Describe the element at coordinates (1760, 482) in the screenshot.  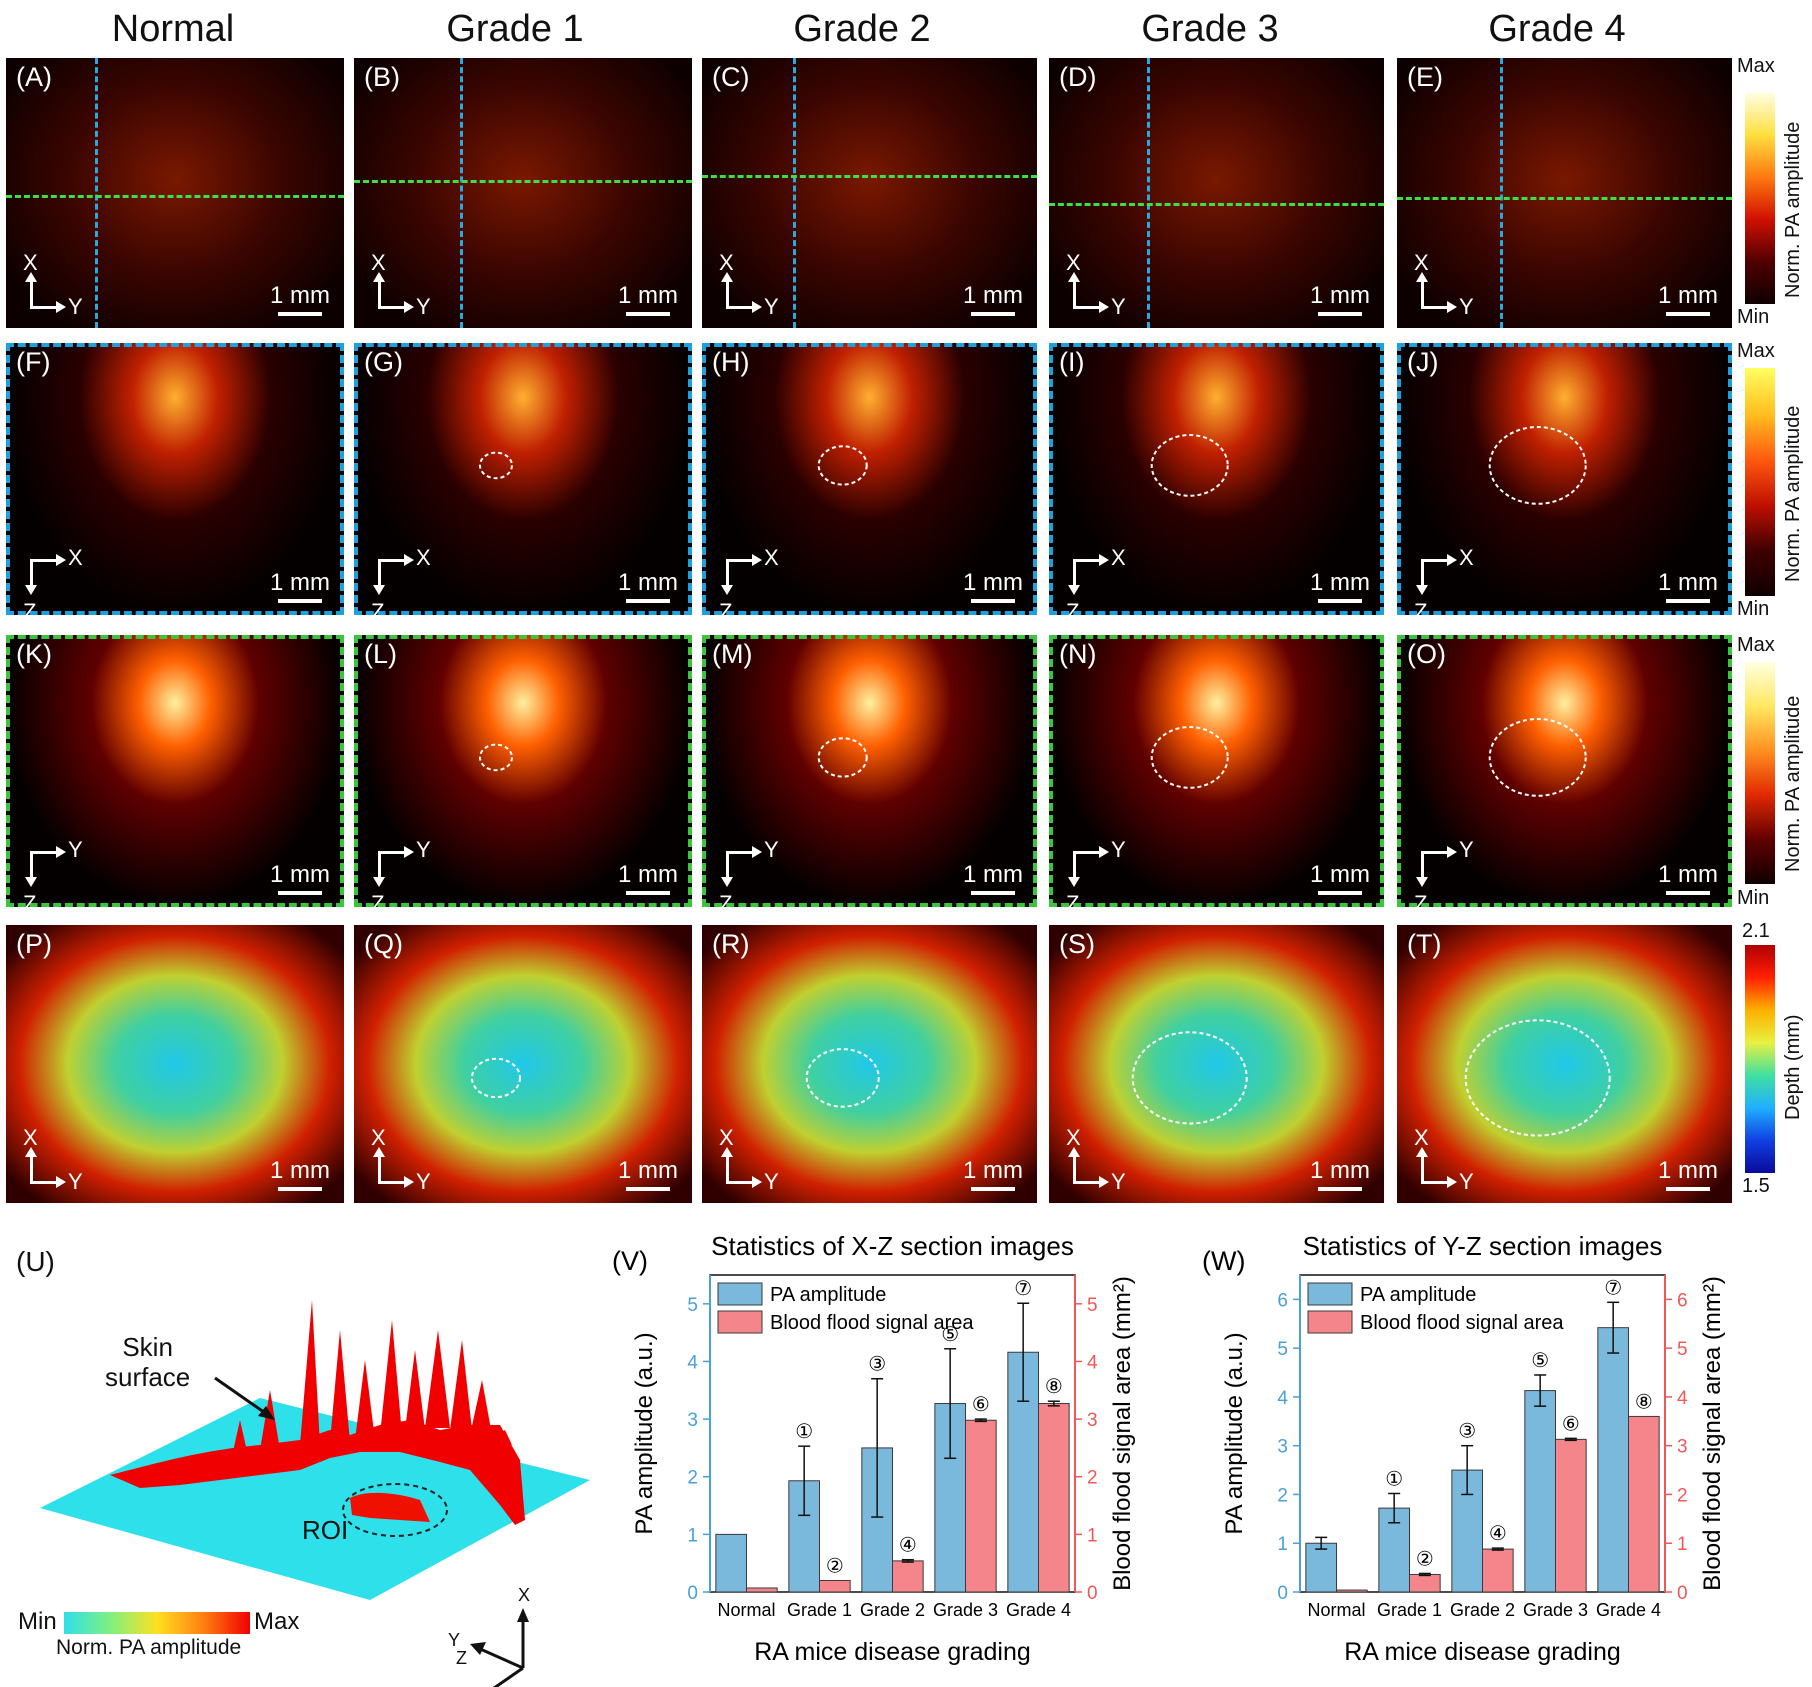
I see `colorbar-pa-row2` at that location.